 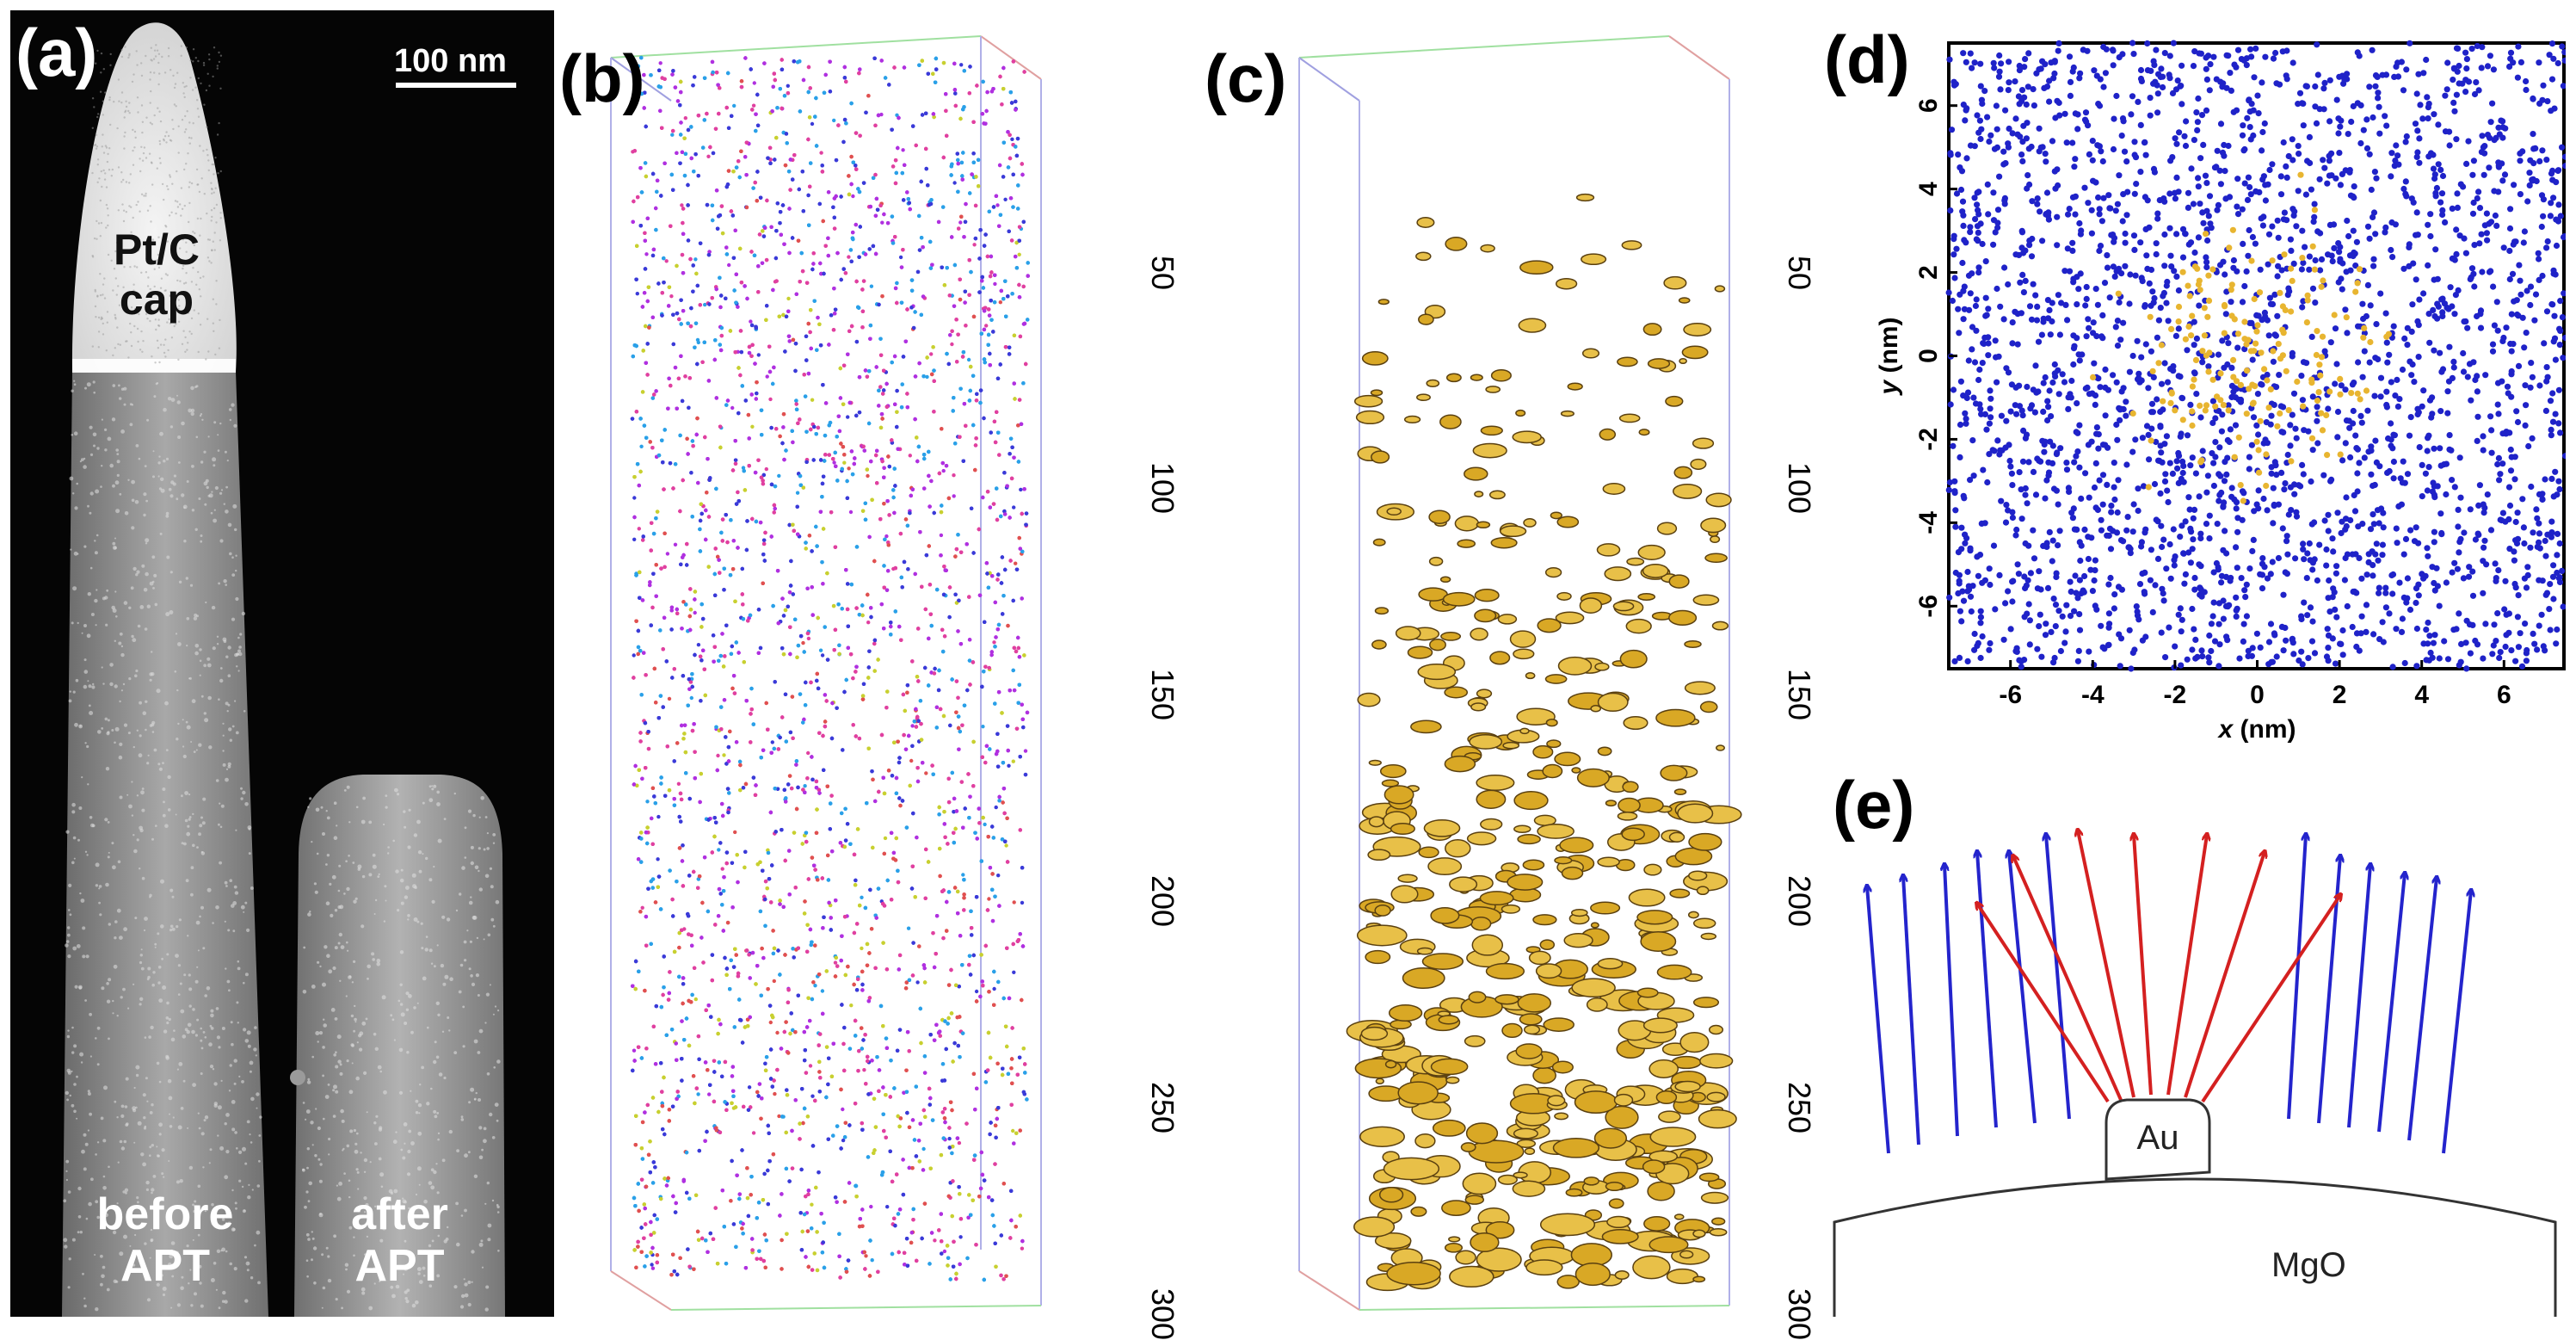 What do you see at coordinates (56, 52) in the screenshot?
I see `panel-a-label: (a)` at bounding box center [56, 52].